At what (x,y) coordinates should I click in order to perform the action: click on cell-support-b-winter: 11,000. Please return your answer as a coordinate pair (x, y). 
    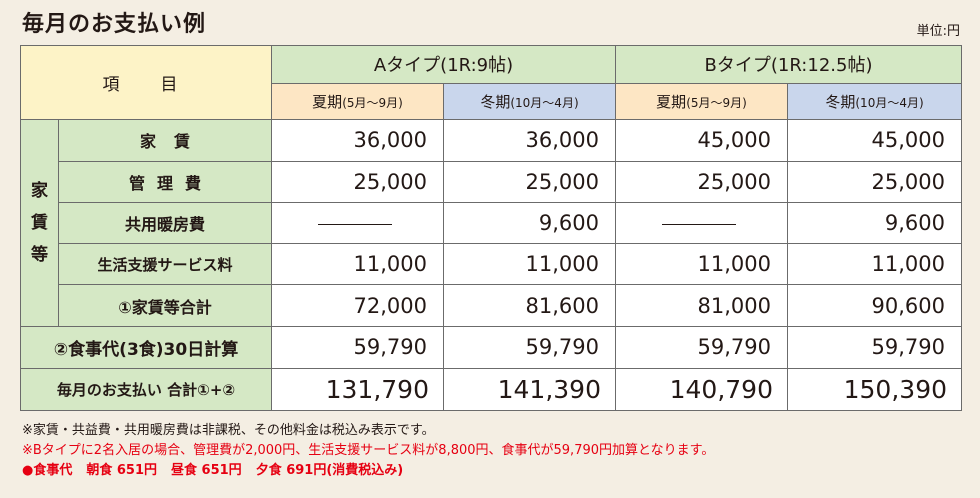
    Looking at the image, I should click on (874, 264).